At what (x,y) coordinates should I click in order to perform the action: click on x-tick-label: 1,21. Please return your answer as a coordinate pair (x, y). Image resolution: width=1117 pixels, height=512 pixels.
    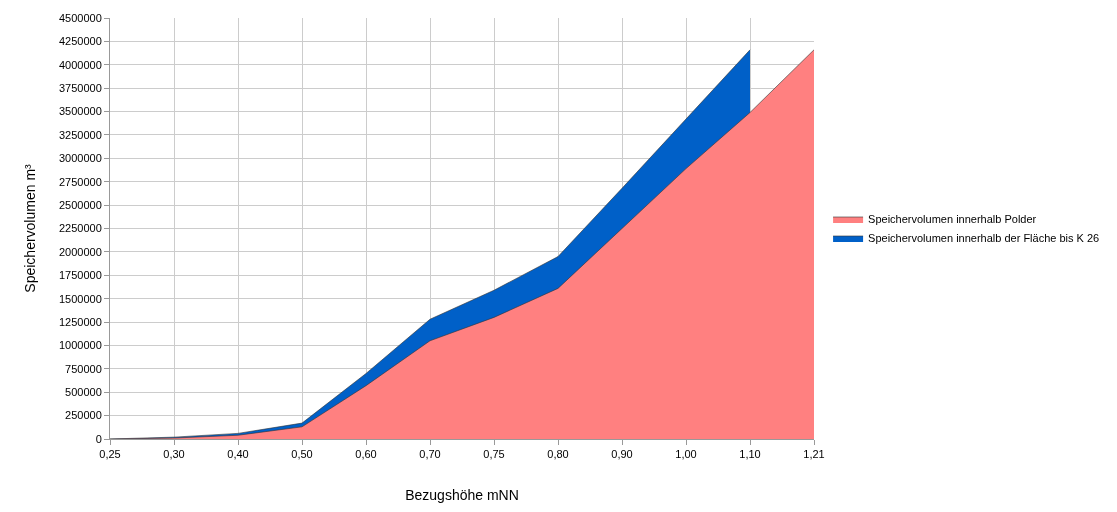
    Looking at the image, I should click on (814, 454).